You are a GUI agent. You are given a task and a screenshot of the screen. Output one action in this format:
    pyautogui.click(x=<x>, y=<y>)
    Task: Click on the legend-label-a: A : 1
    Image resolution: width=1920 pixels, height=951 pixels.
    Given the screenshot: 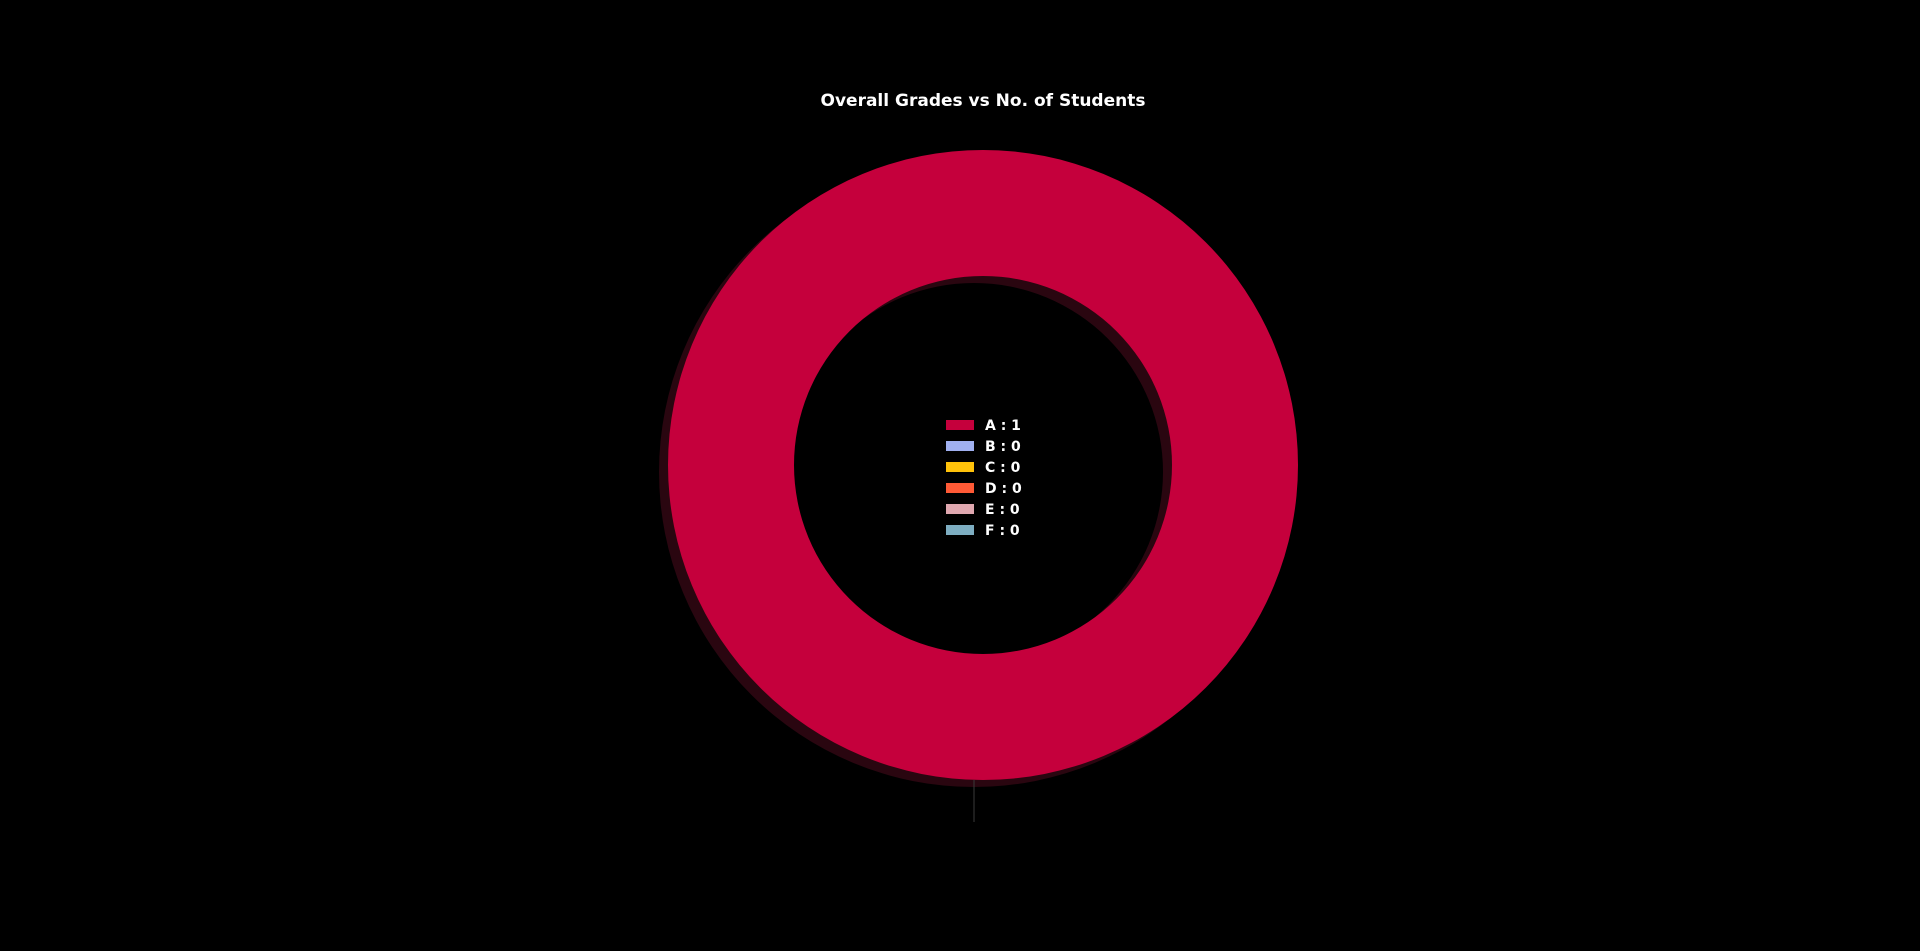 What is the action you would take?
    pyautogui.click(x=1003, y=426)
    